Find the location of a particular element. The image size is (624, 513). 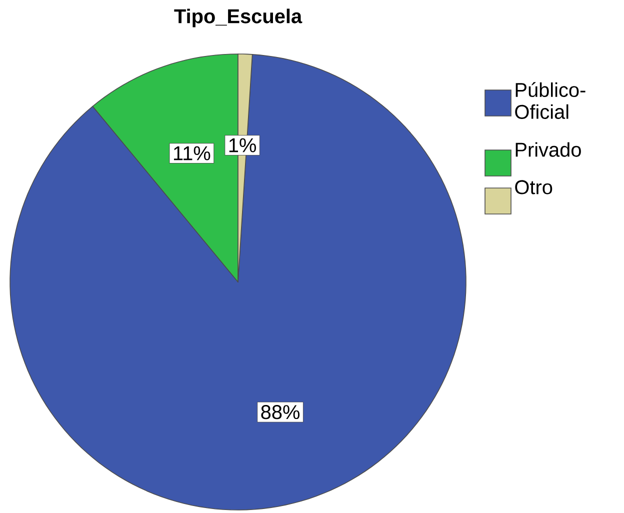

data-label: 88% is located at coordinates (280, 412).